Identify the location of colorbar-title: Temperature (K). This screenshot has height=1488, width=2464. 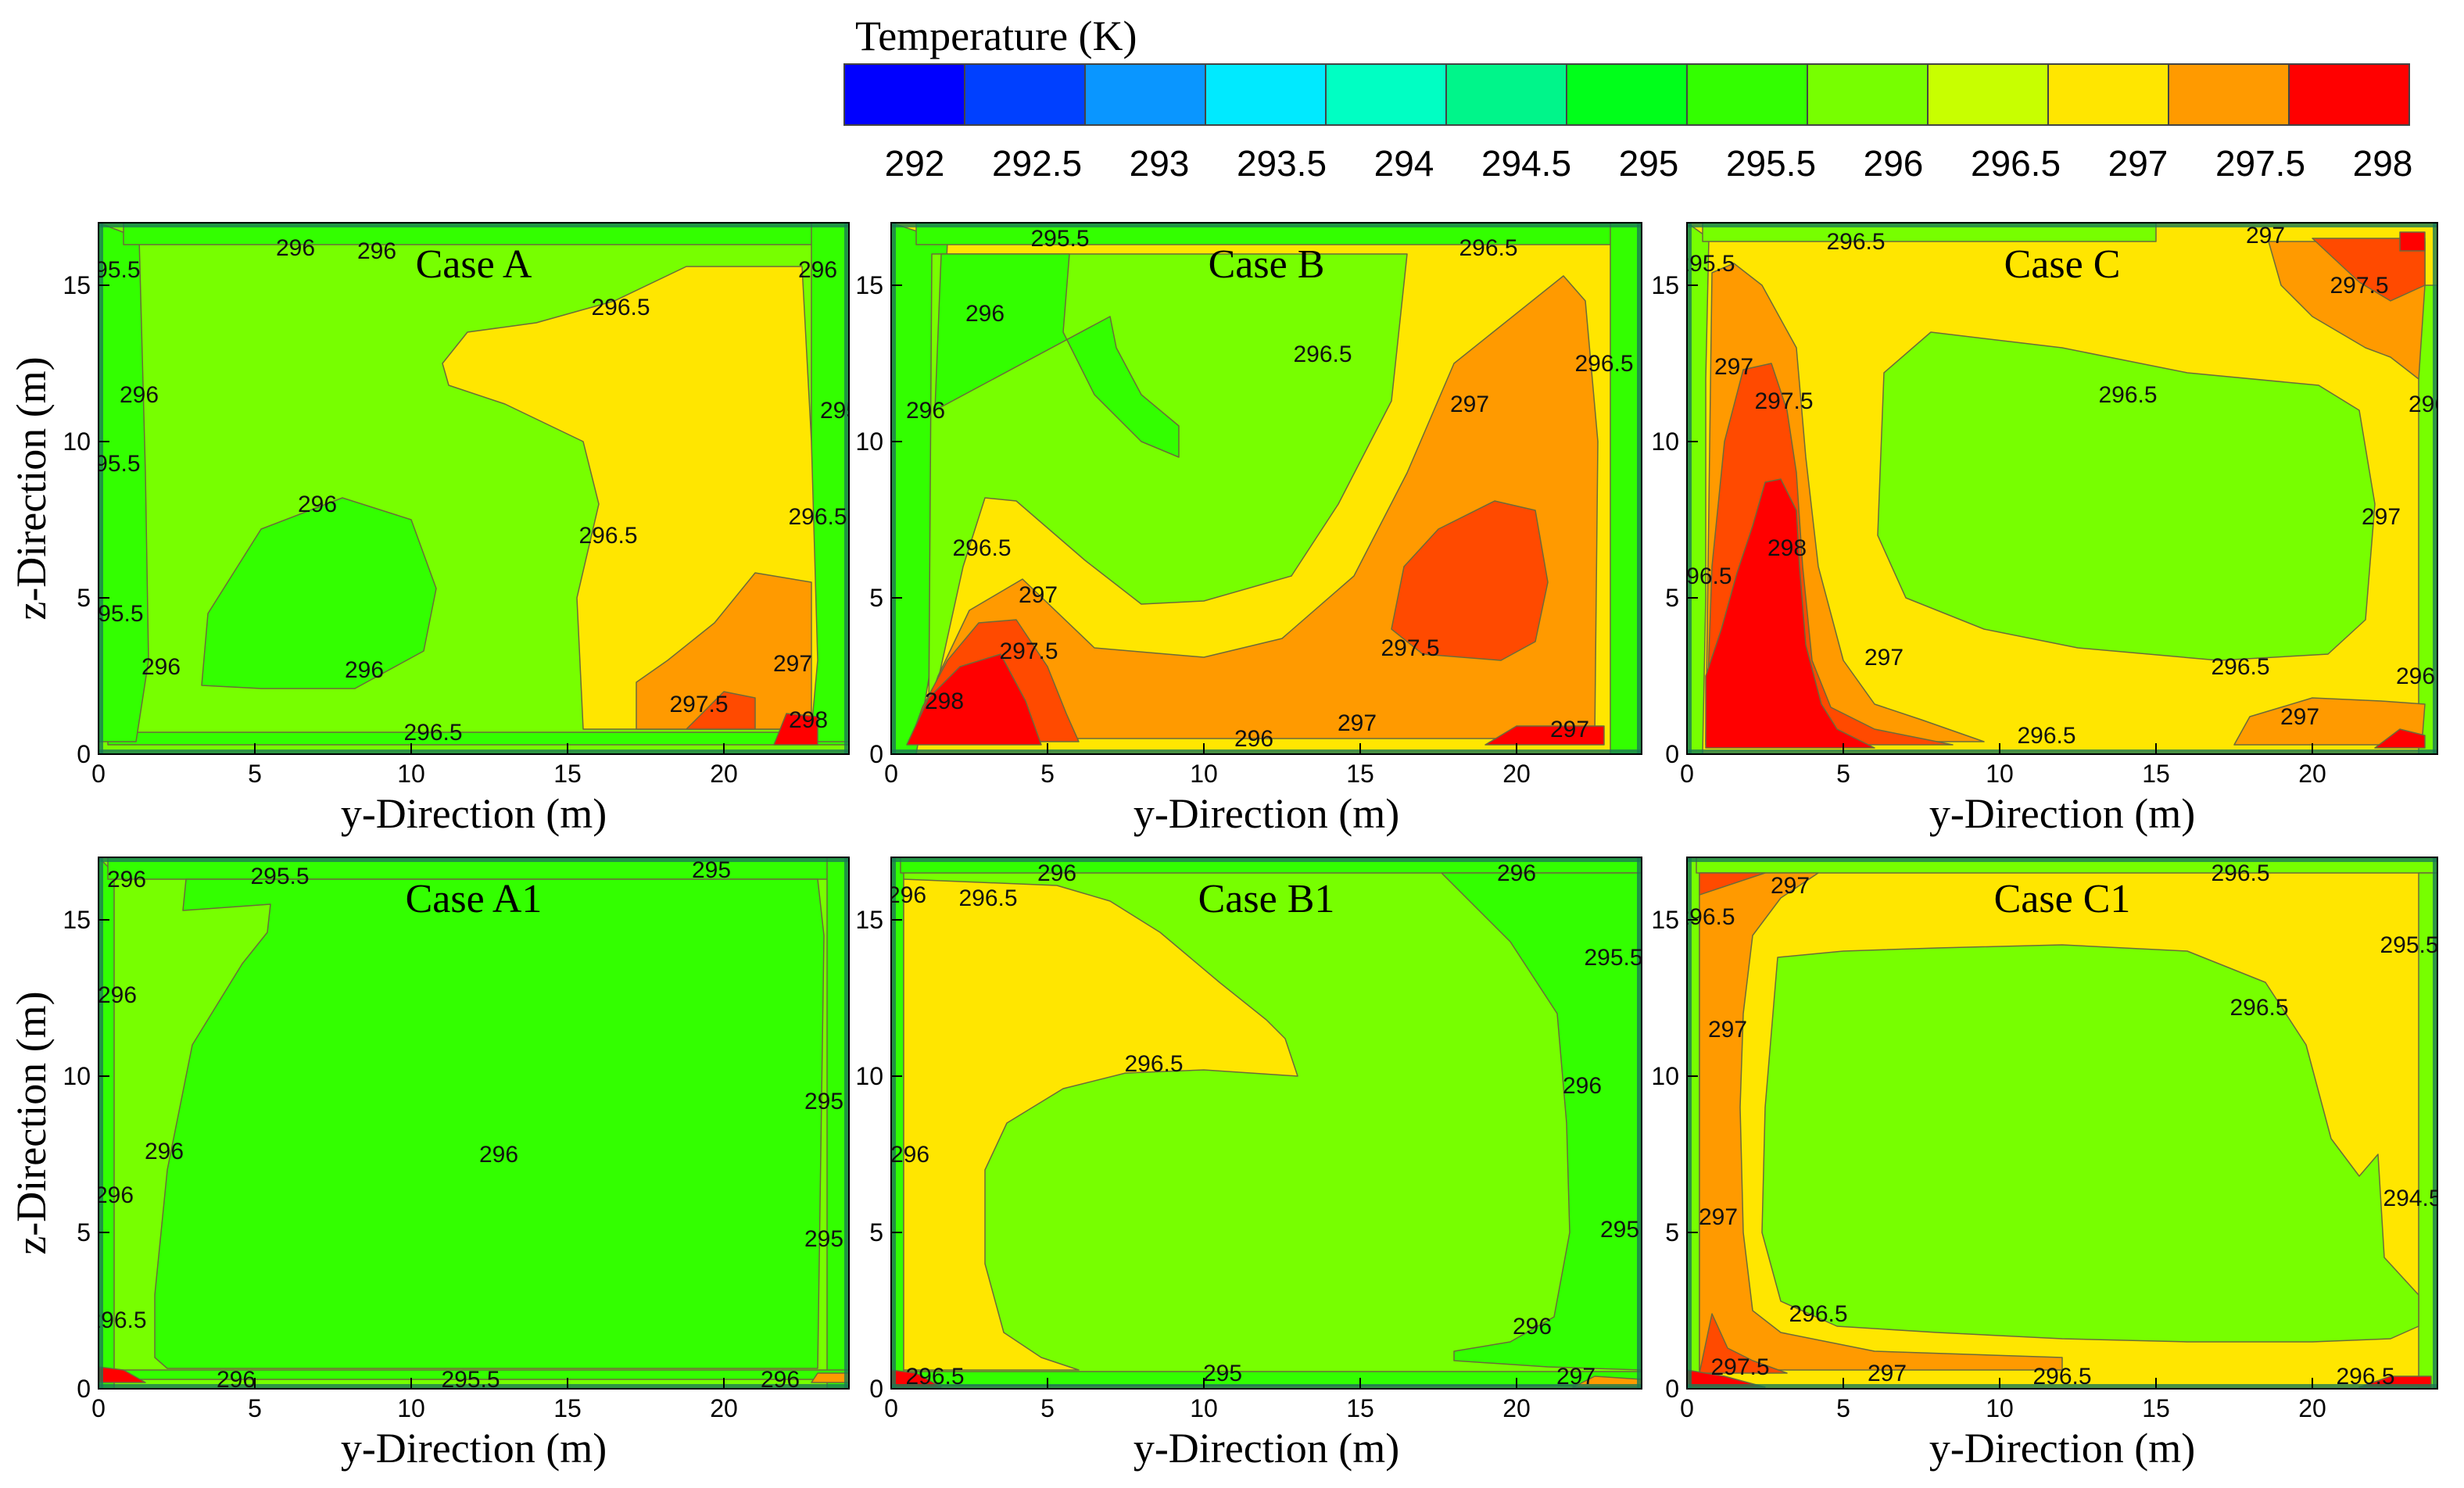
(996, 36).